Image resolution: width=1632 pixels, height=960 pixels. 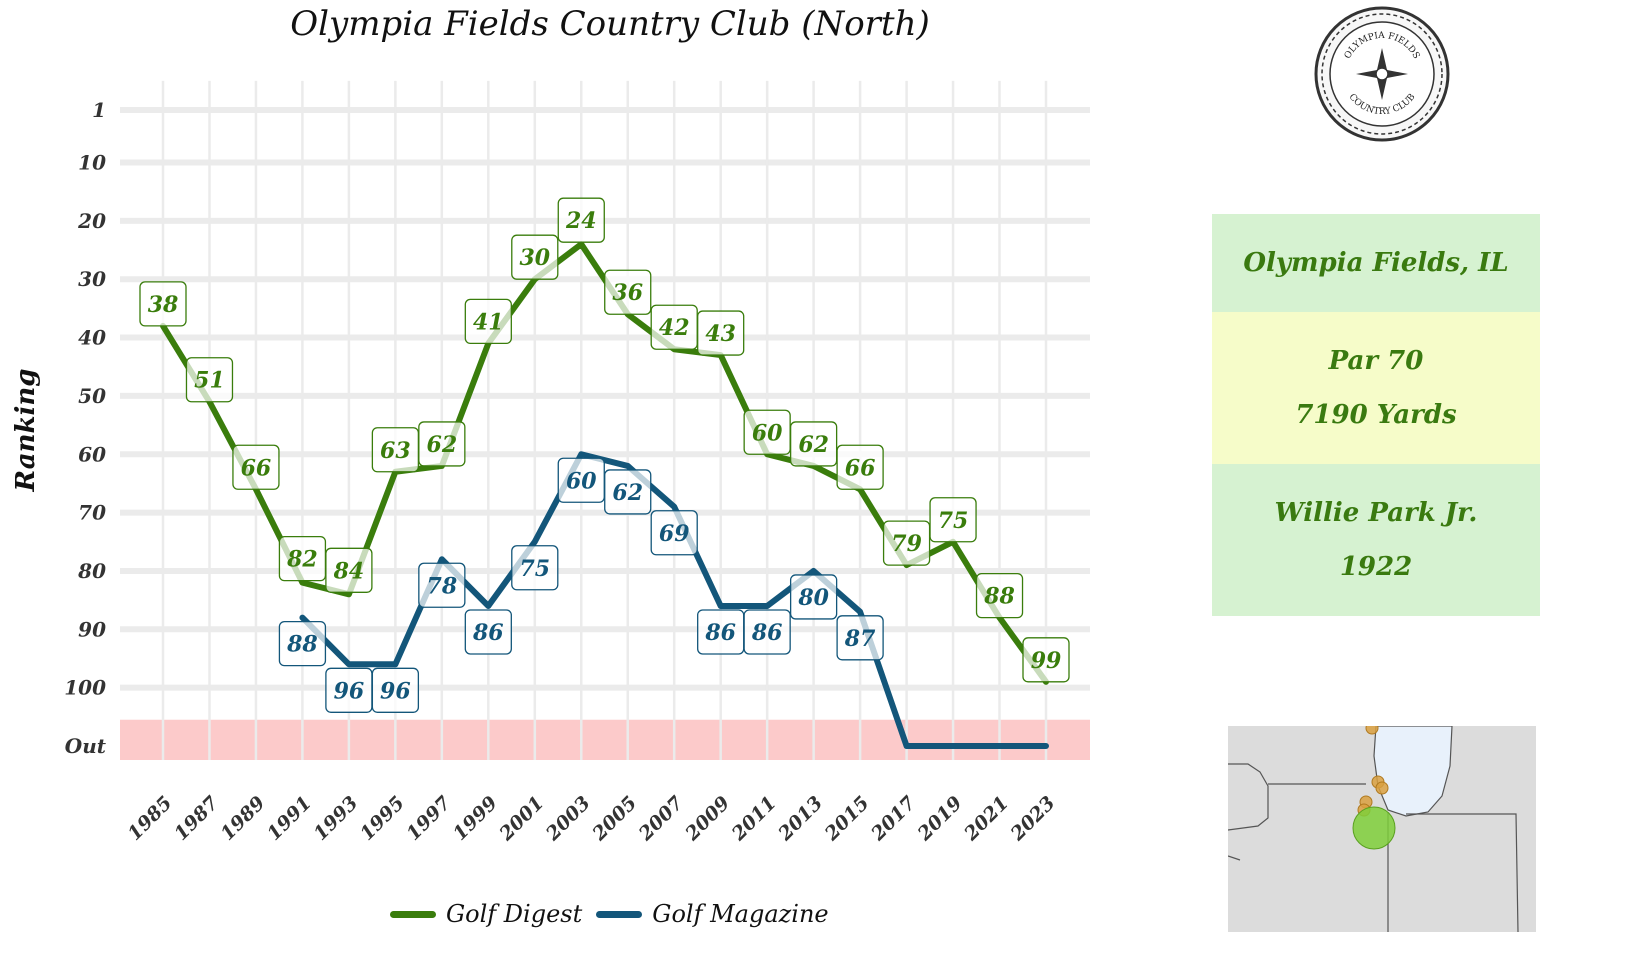 I want to click on y-tick-label: 90, so click(x=92, y=629).